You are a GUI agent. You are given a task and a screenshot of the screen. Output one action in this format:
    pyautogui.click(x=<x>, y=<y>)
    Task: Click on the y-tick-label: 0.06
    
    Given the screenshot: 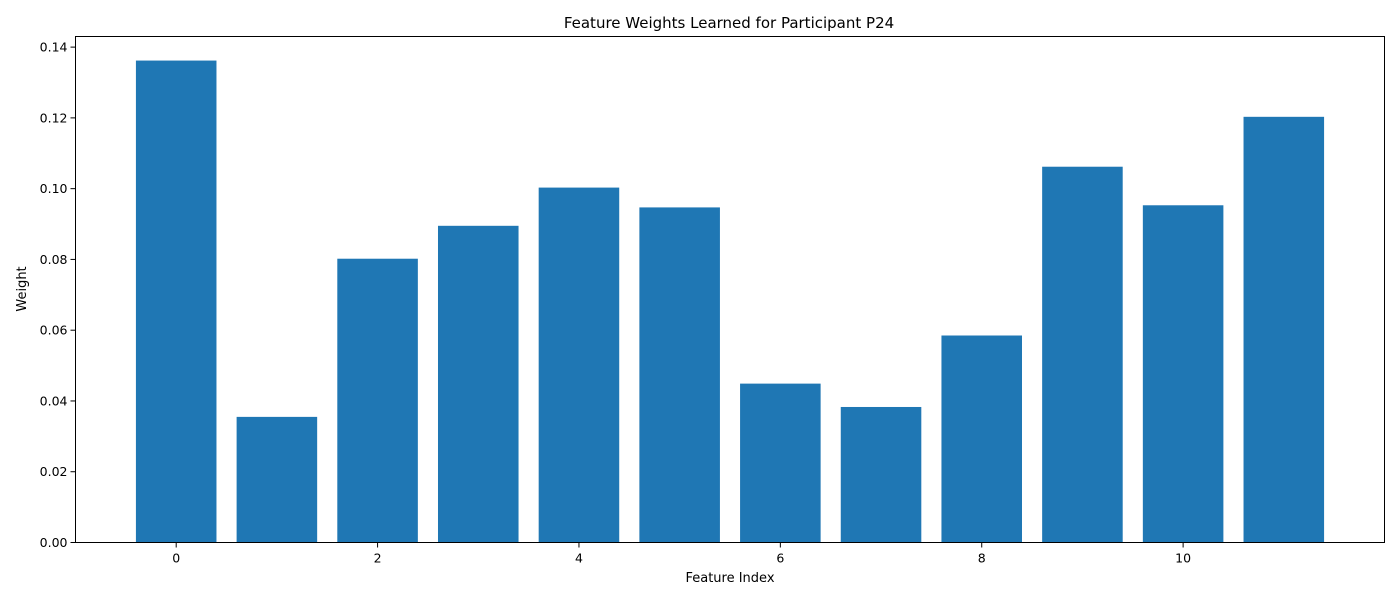 What is the action you would take?
    pyautogui.click(x=54, y=330)
    